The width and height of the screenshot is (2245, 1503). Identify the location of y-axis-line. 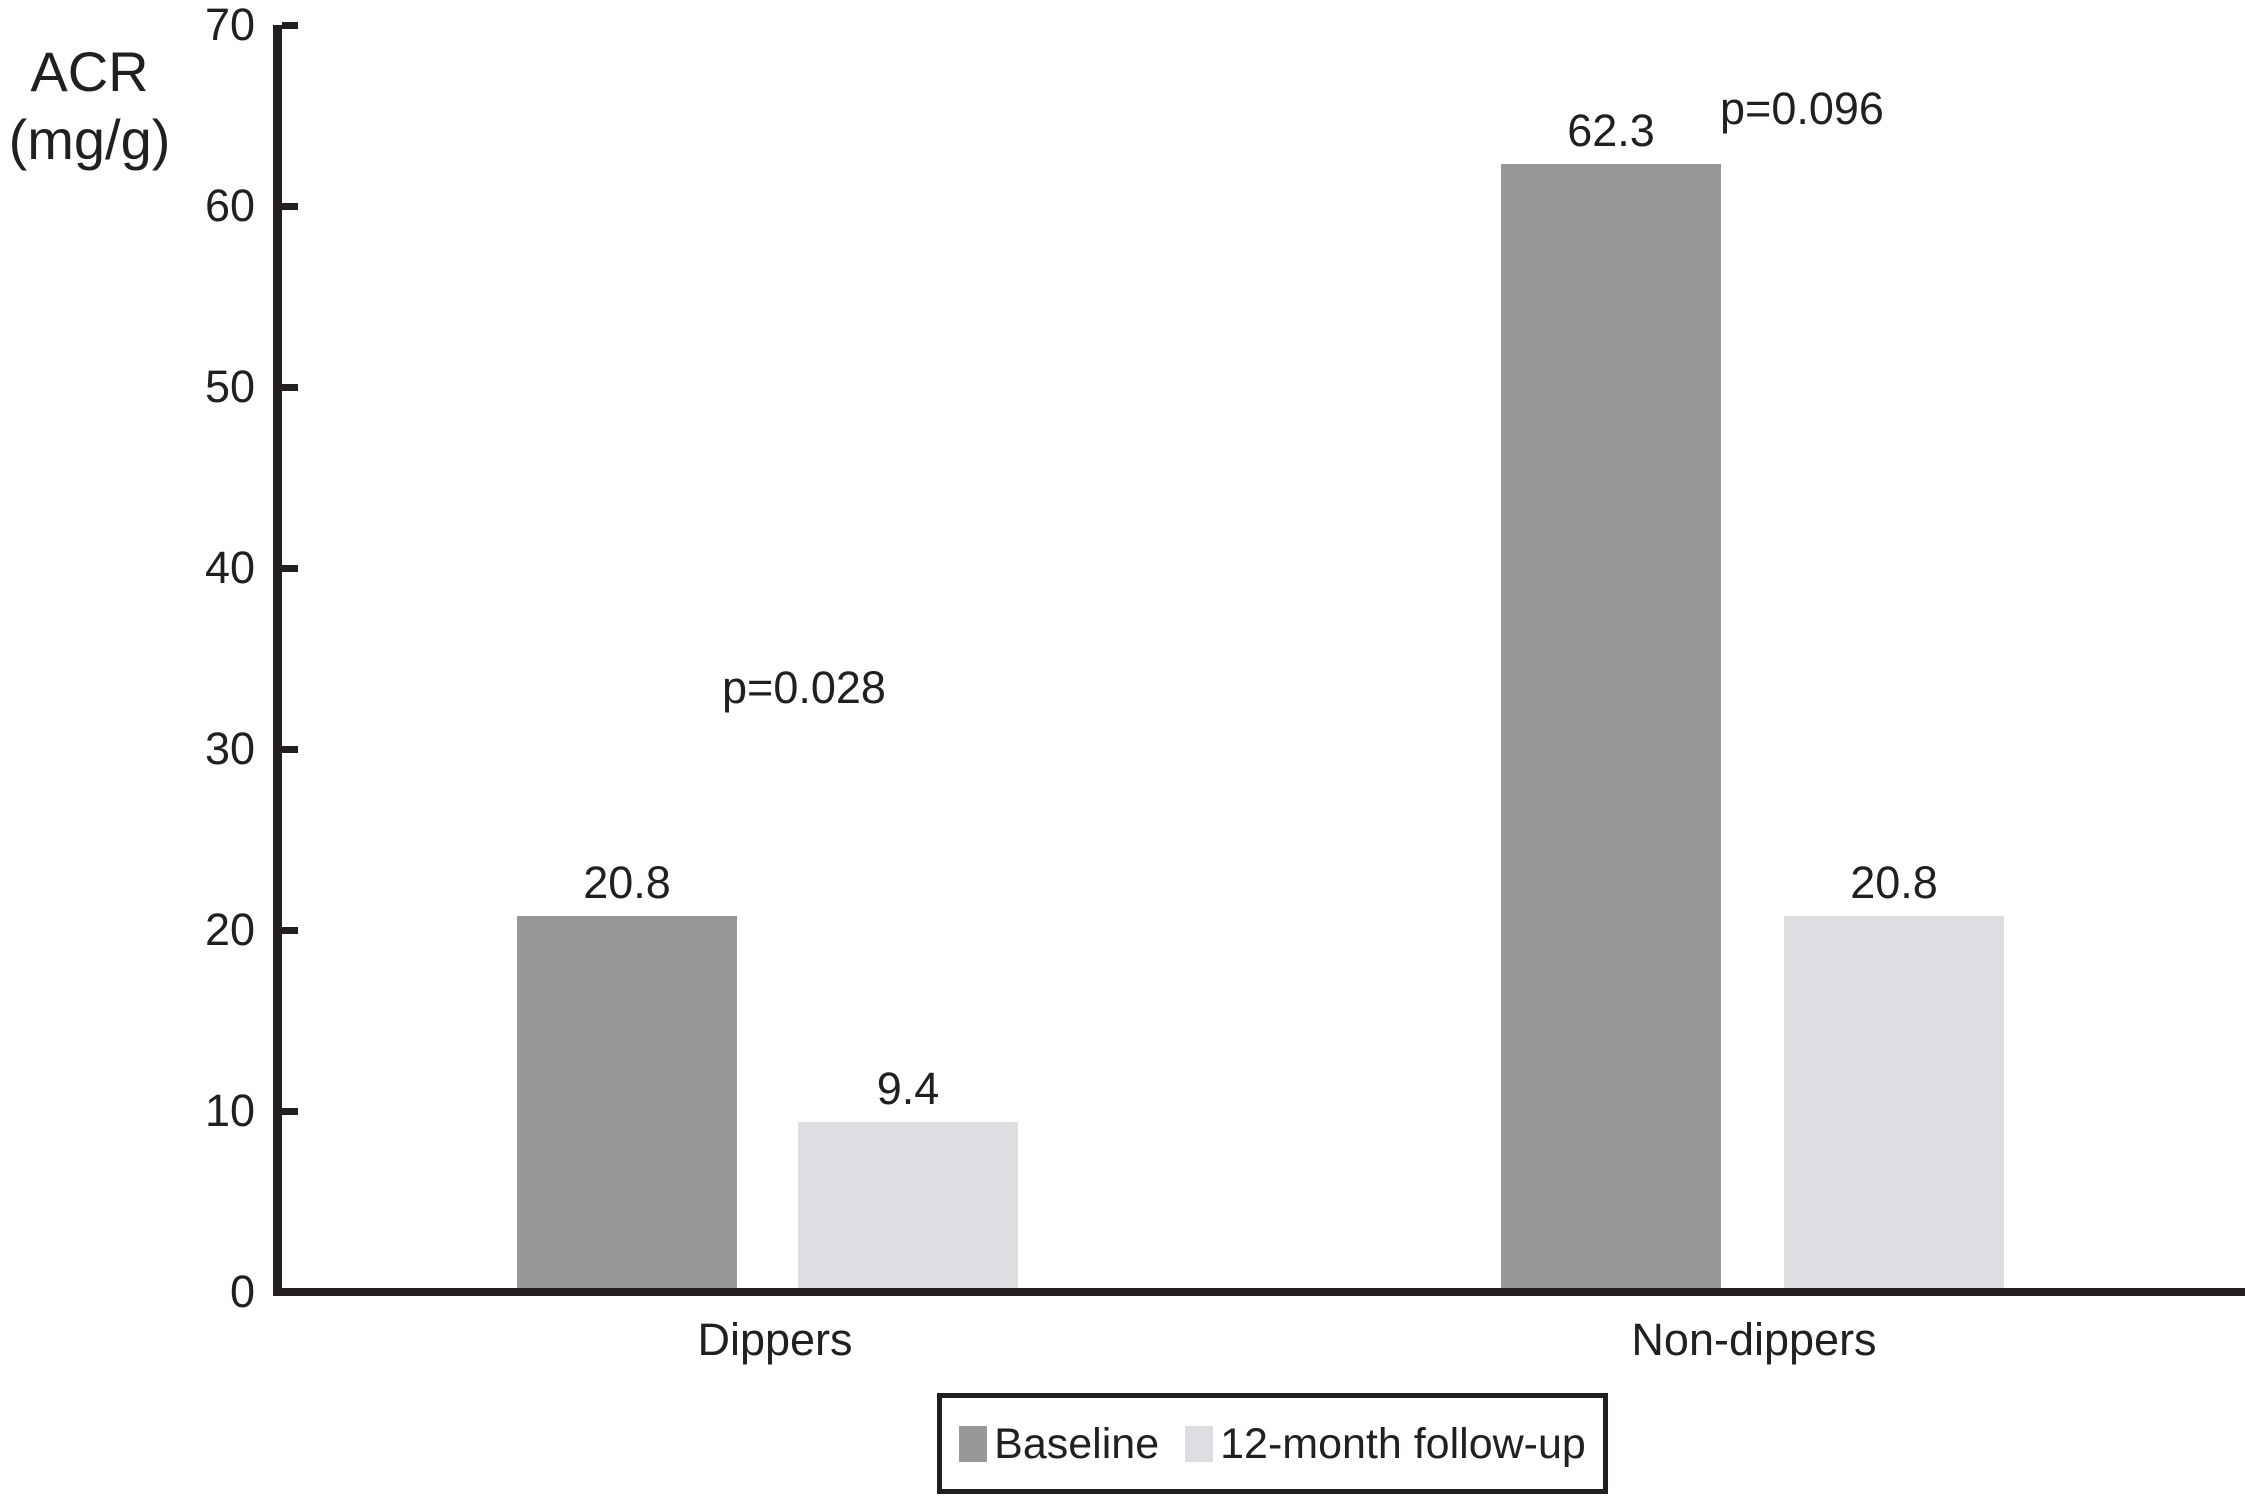
(277, 660).